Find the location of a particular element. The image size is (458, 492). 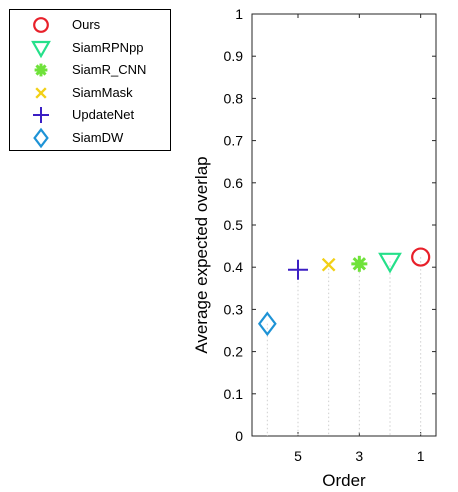

legend-item: SiamRPNpp is located at coordinates (90, 48).